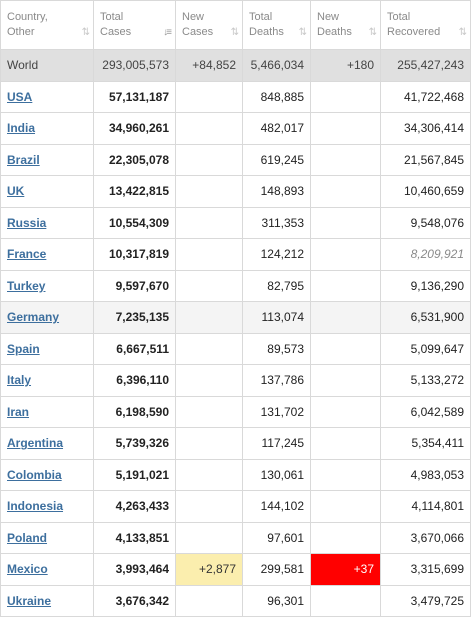  What do you see at coordinates (276, 96) in the screenshot?
I see `total-deaths-cell: 848,885` at bounding box center [276, 96].